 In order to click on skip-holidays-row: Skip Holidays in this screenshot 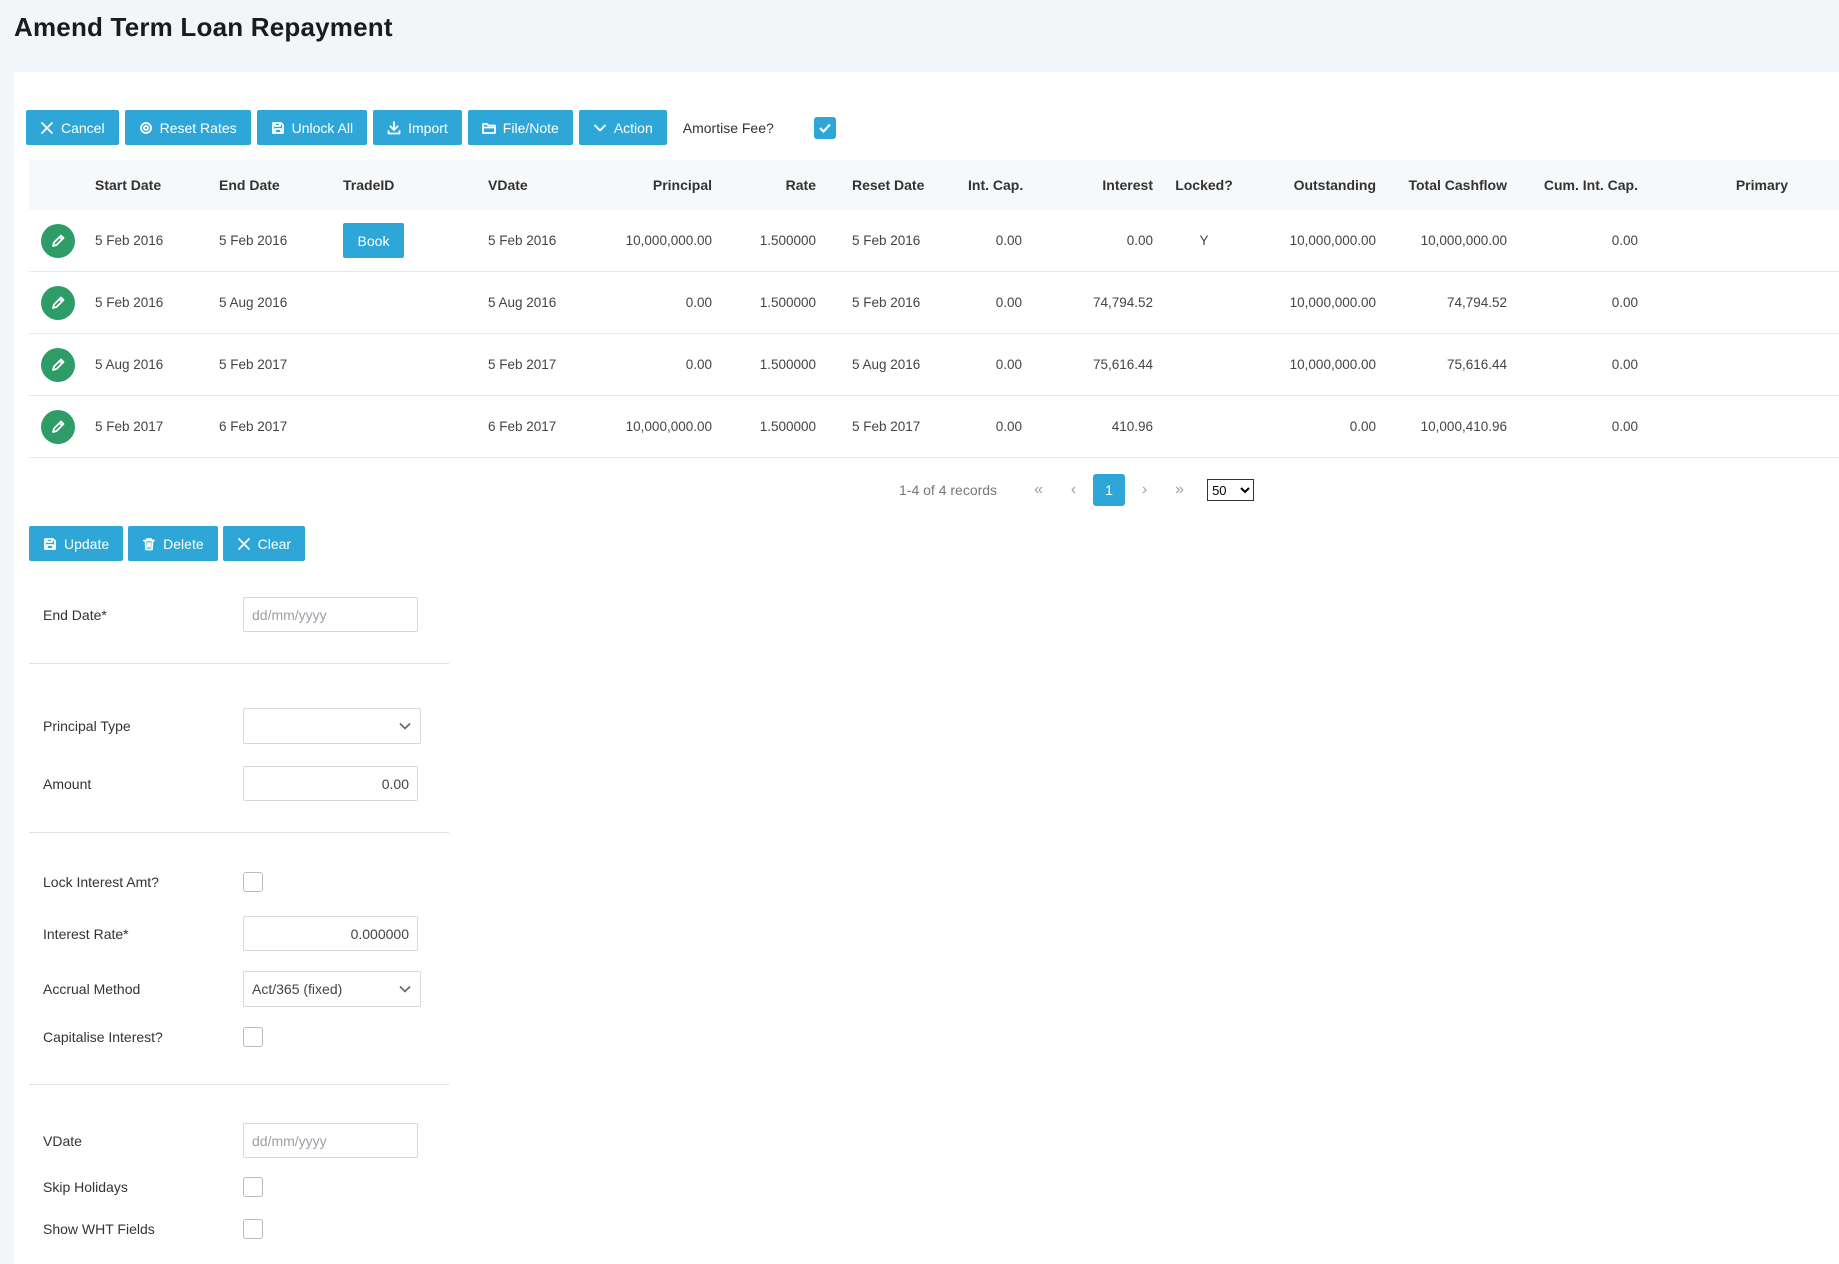, I will do `click(146, 1187)`.